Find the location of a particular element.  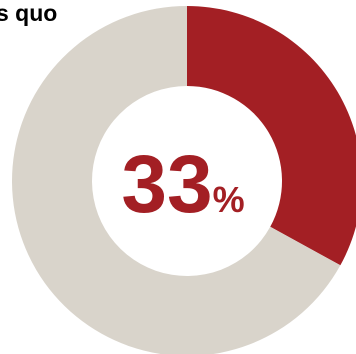

cropped-heading-text: s quo is located at coordinates (29, 13).